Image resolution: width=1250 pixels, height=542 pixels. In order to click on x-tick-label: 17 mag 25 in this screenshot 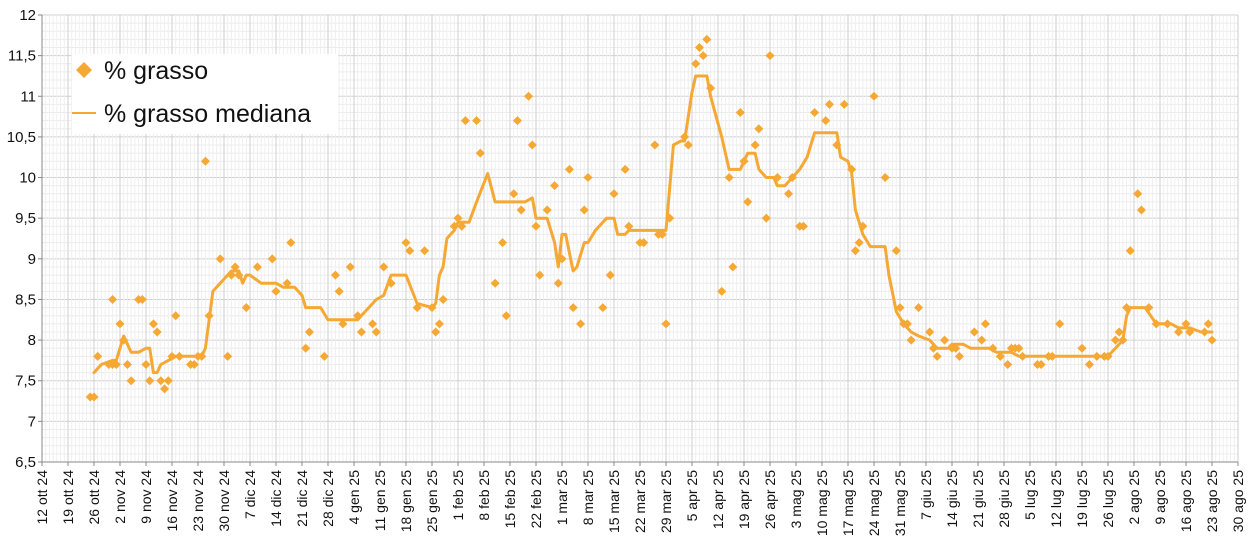, I will do `click(848, 503)`.